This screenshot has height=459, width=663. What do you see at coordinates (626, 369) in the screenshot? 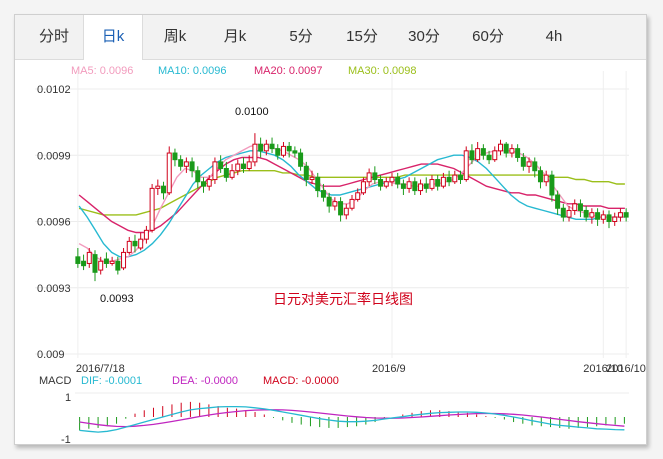
I see `x-tick-label: 2016/10/18` at bounding box center [626, 369].